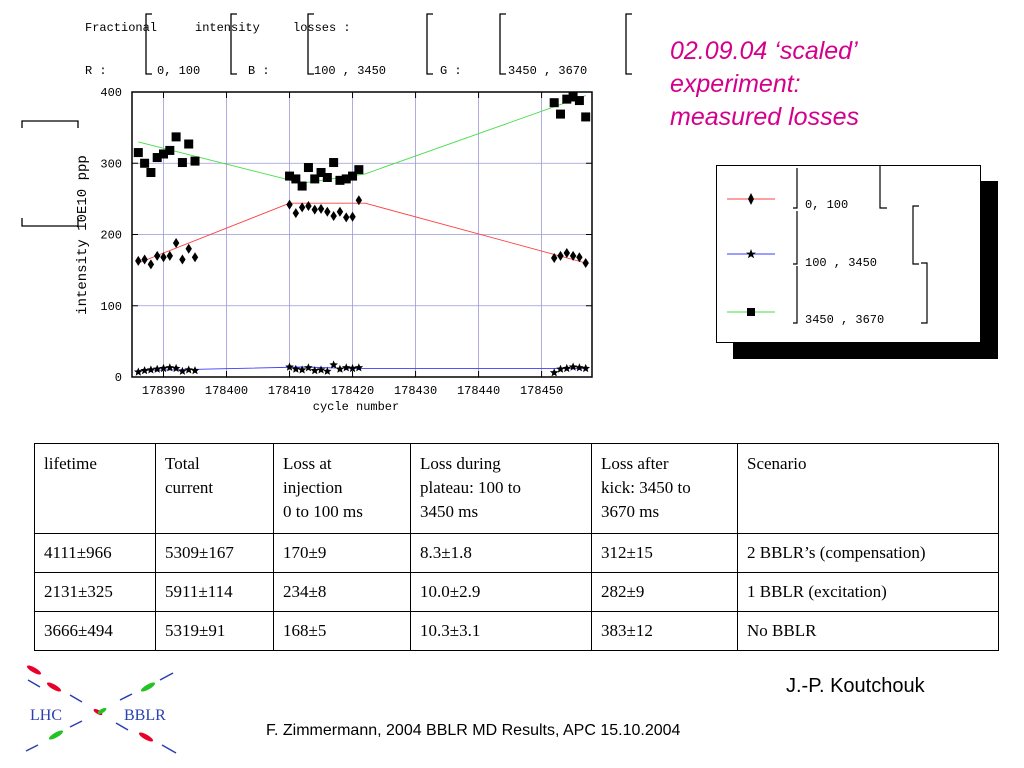 The image size is (1024, 768). I want to click on header-line: Loss after, so click(635, 463).